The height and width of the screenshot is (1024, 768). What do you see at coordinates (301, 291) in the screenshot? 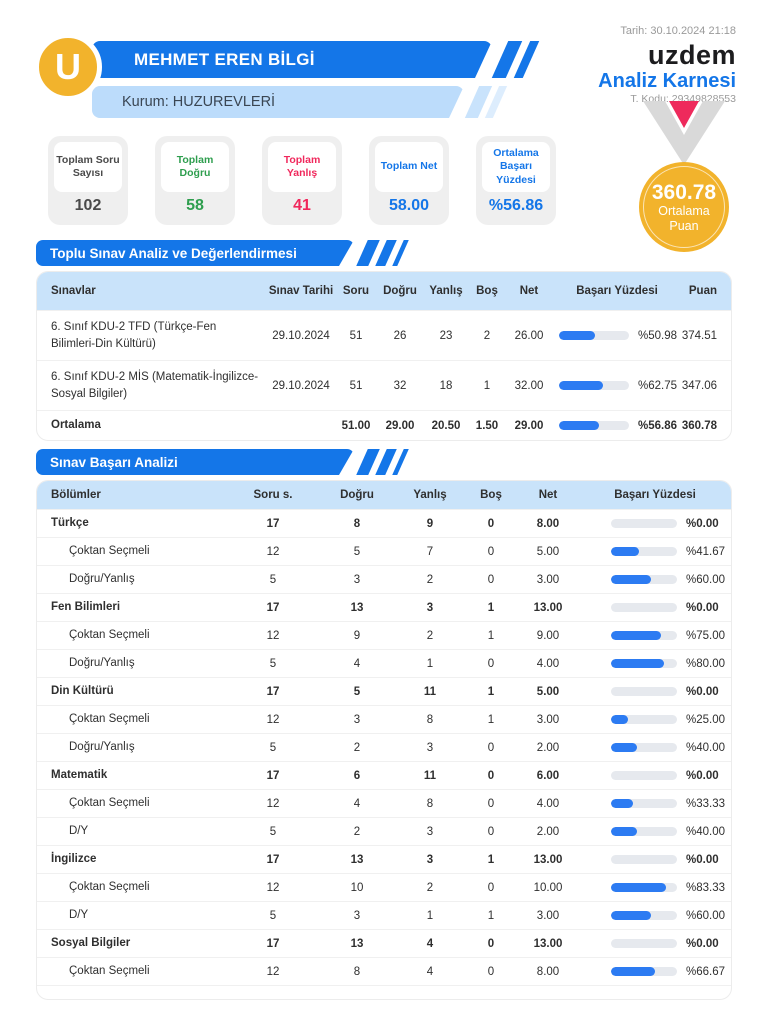
I see `col-sinav-tarihi: Sınav Tarihi` at bounding box center [301, 291].